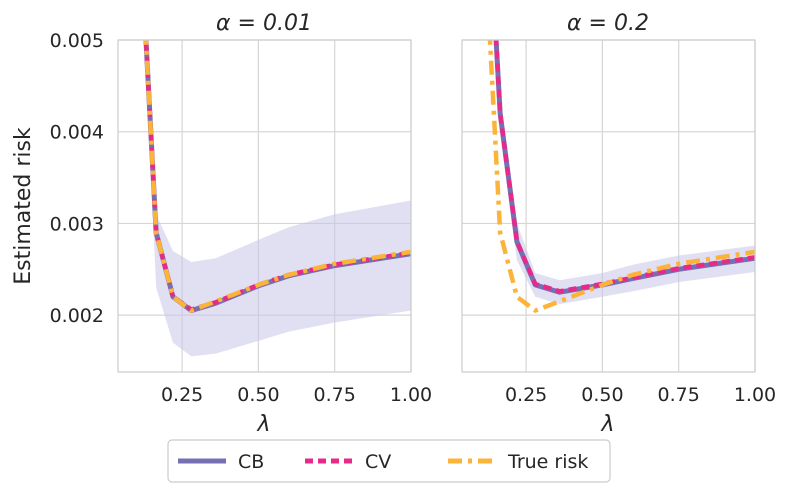 The width and height of the screenshot is (792, 492). What do you see at coordinates (547, 462) in the screenshot?
I see `legend-label: True risk` at bounding box center [547, 462].